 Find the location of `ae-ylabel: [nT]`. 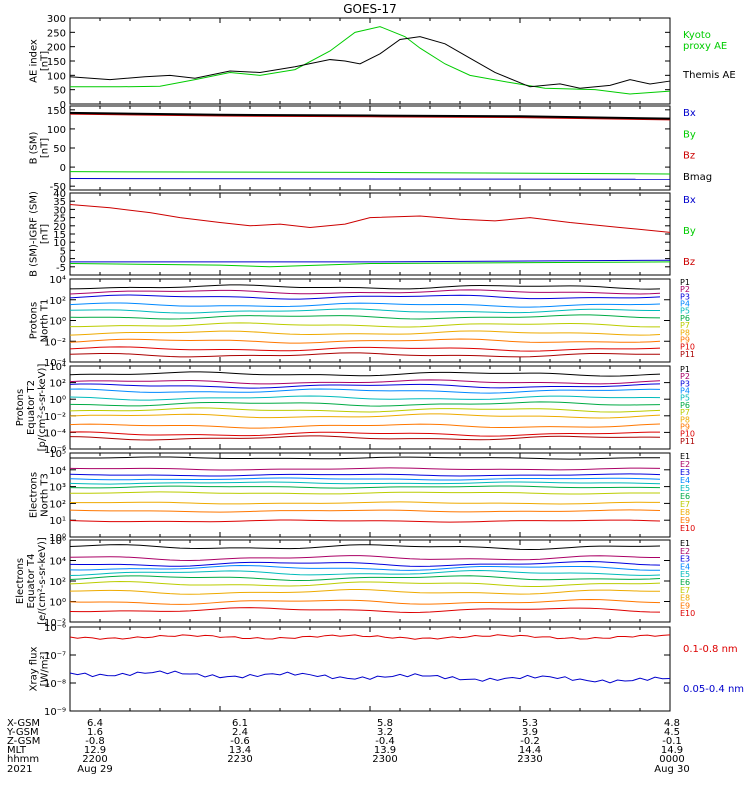

ae-ylabel: [nT] is located at coordinates (45, 61).